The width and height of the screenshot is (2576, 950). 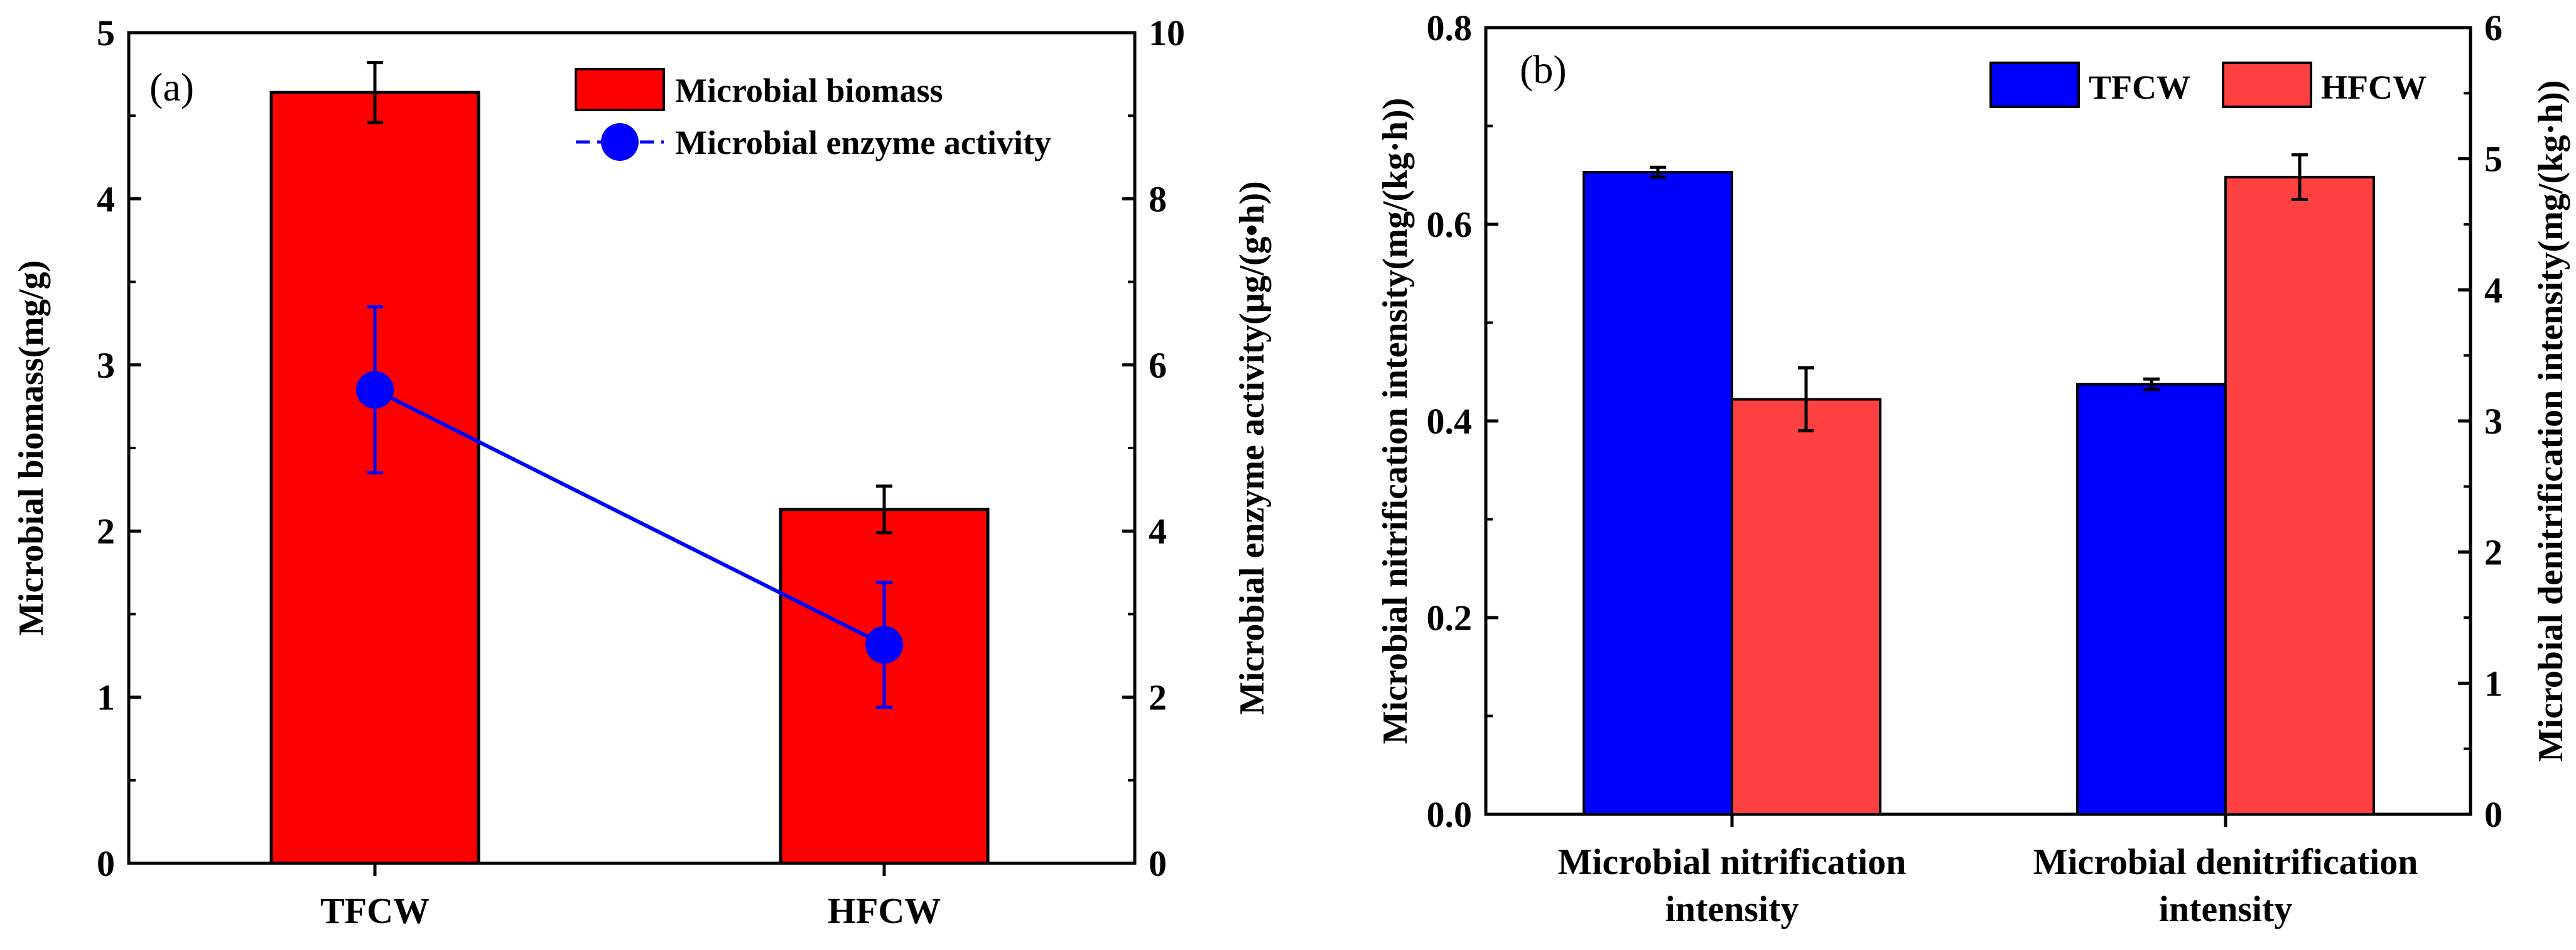 What do you see at coordinates (630, 517) in the screenshot?
I see `enzyme-activity-line` at bounding box center [630, 517].